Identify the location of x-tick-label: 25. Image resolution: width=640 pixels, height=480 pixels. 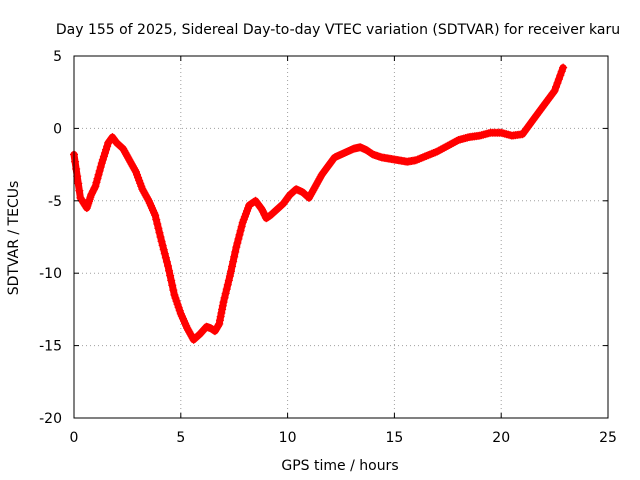
(608, 438).